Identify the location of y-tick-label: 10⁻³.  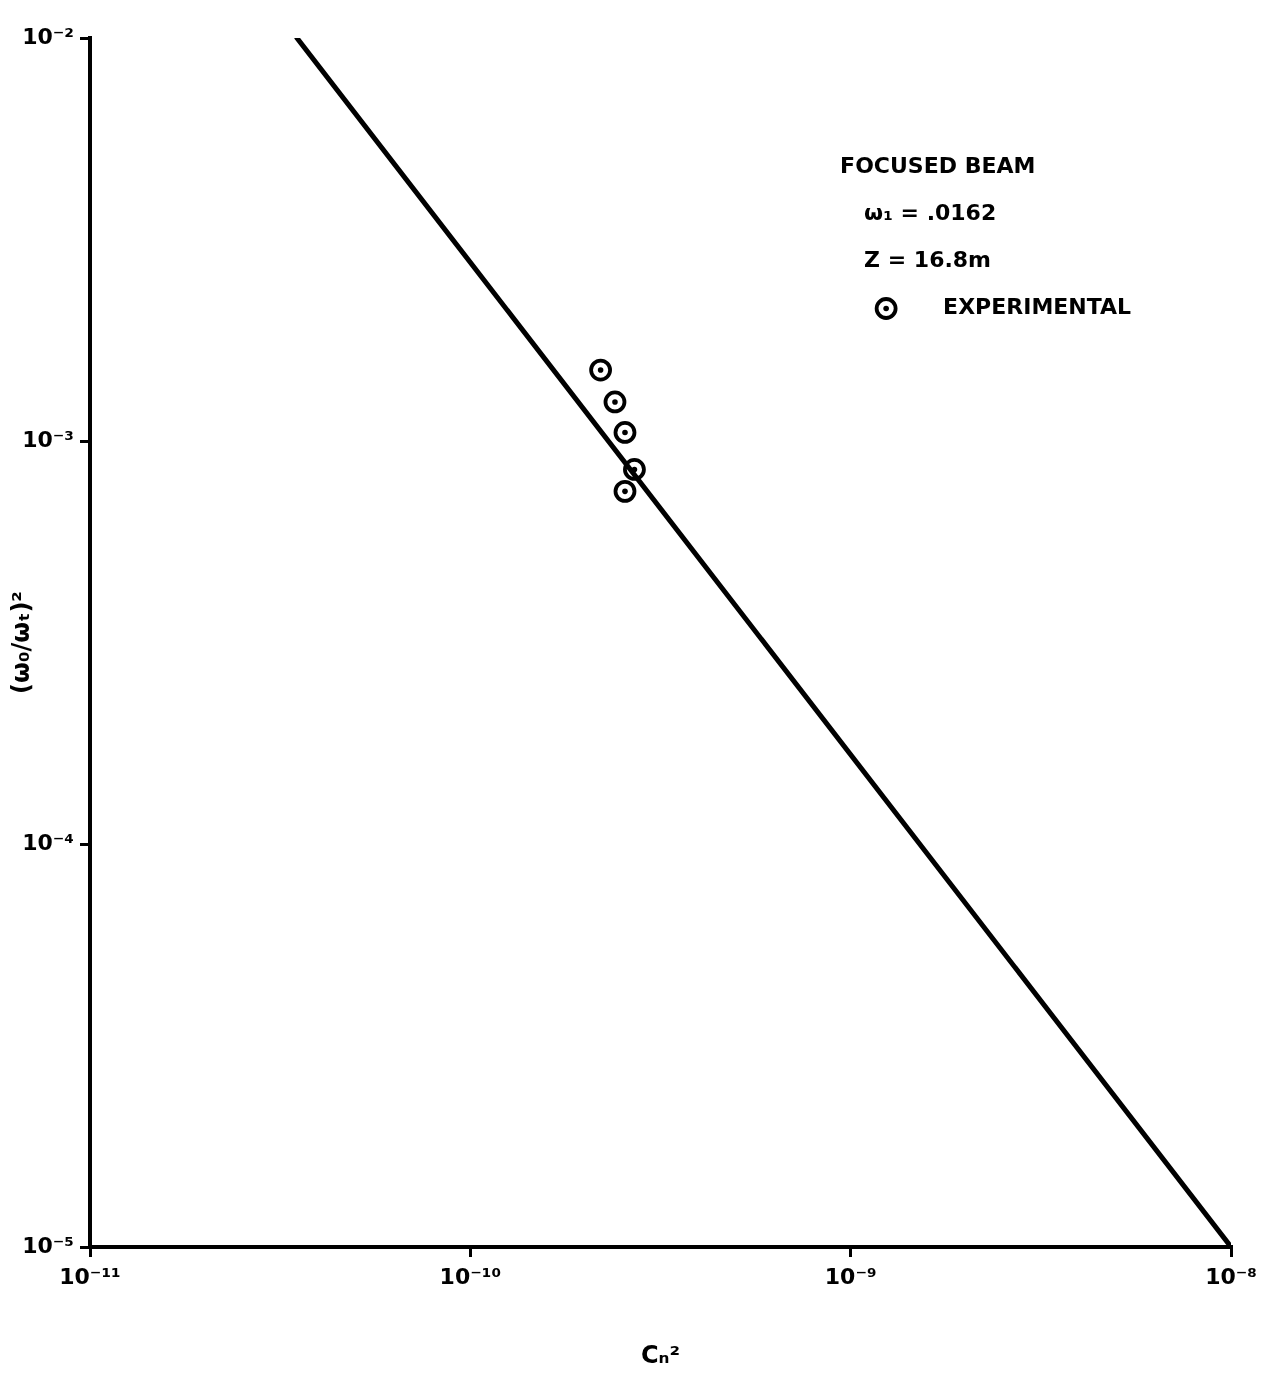
(48, 439).